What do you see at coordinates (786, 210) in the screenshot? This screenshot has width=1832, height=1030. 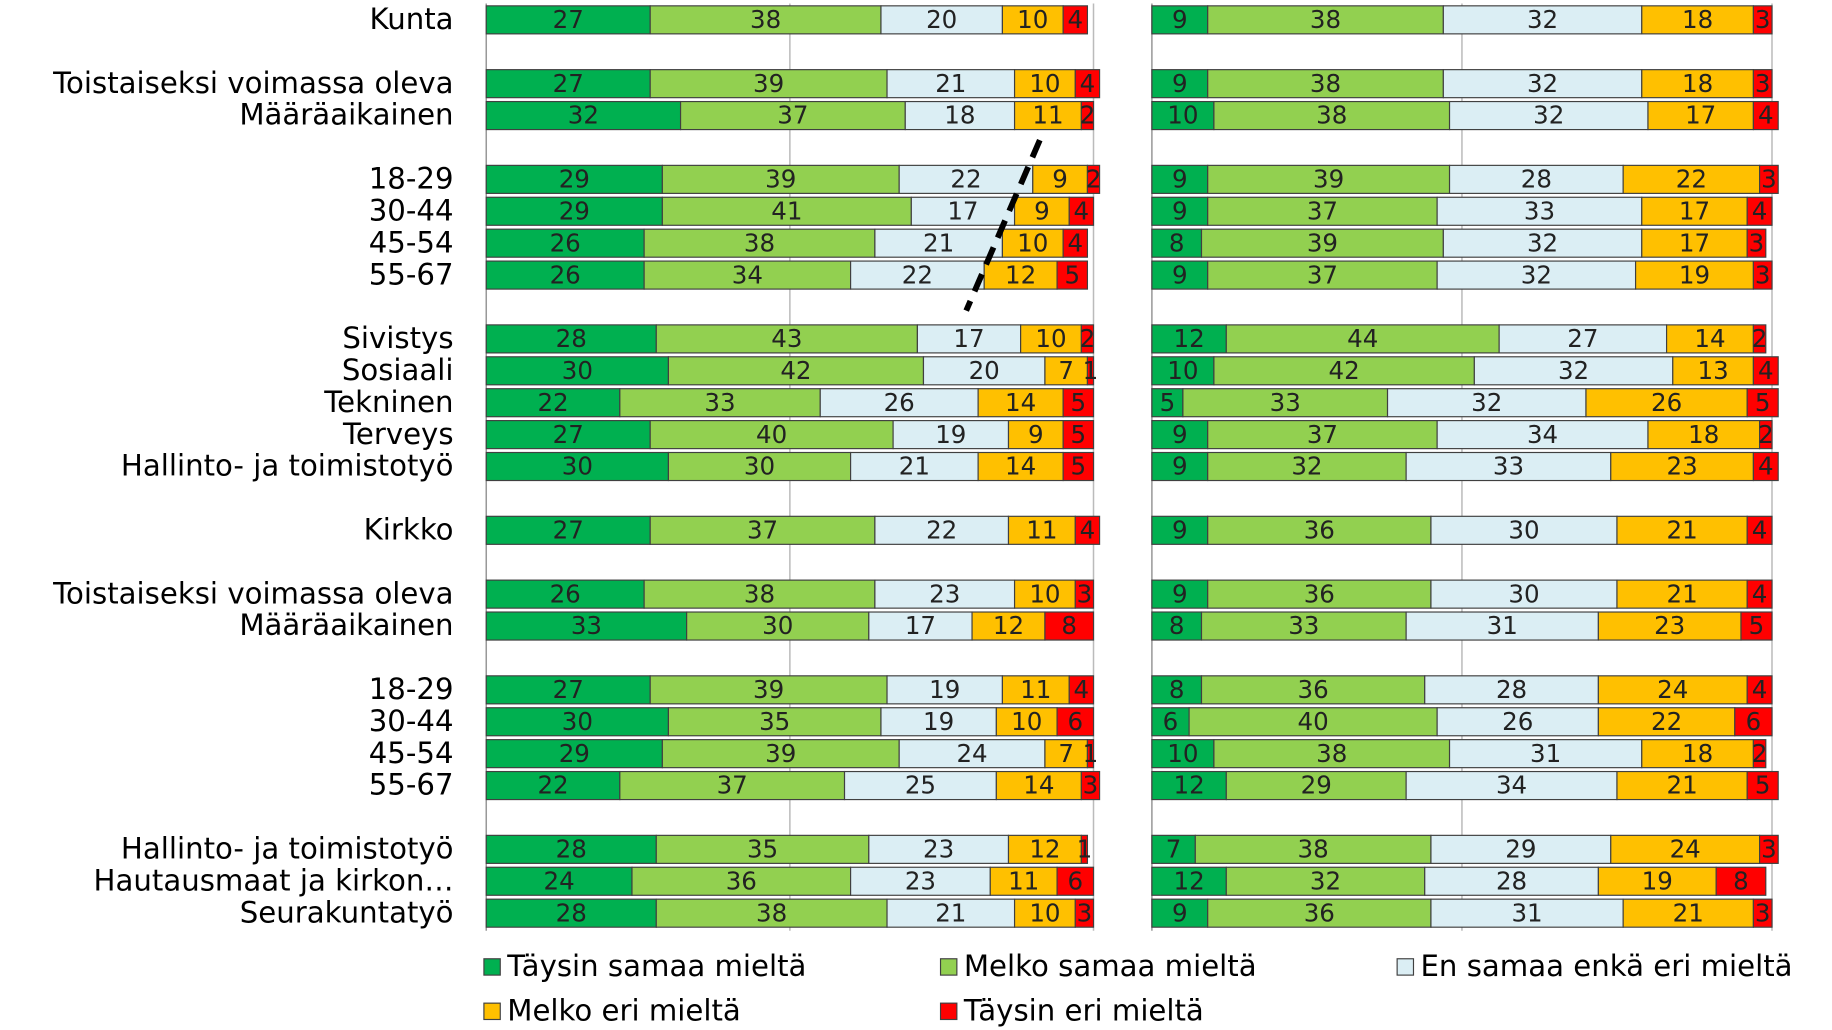 I see `value-label: 41` at bounding box center [786, 210].